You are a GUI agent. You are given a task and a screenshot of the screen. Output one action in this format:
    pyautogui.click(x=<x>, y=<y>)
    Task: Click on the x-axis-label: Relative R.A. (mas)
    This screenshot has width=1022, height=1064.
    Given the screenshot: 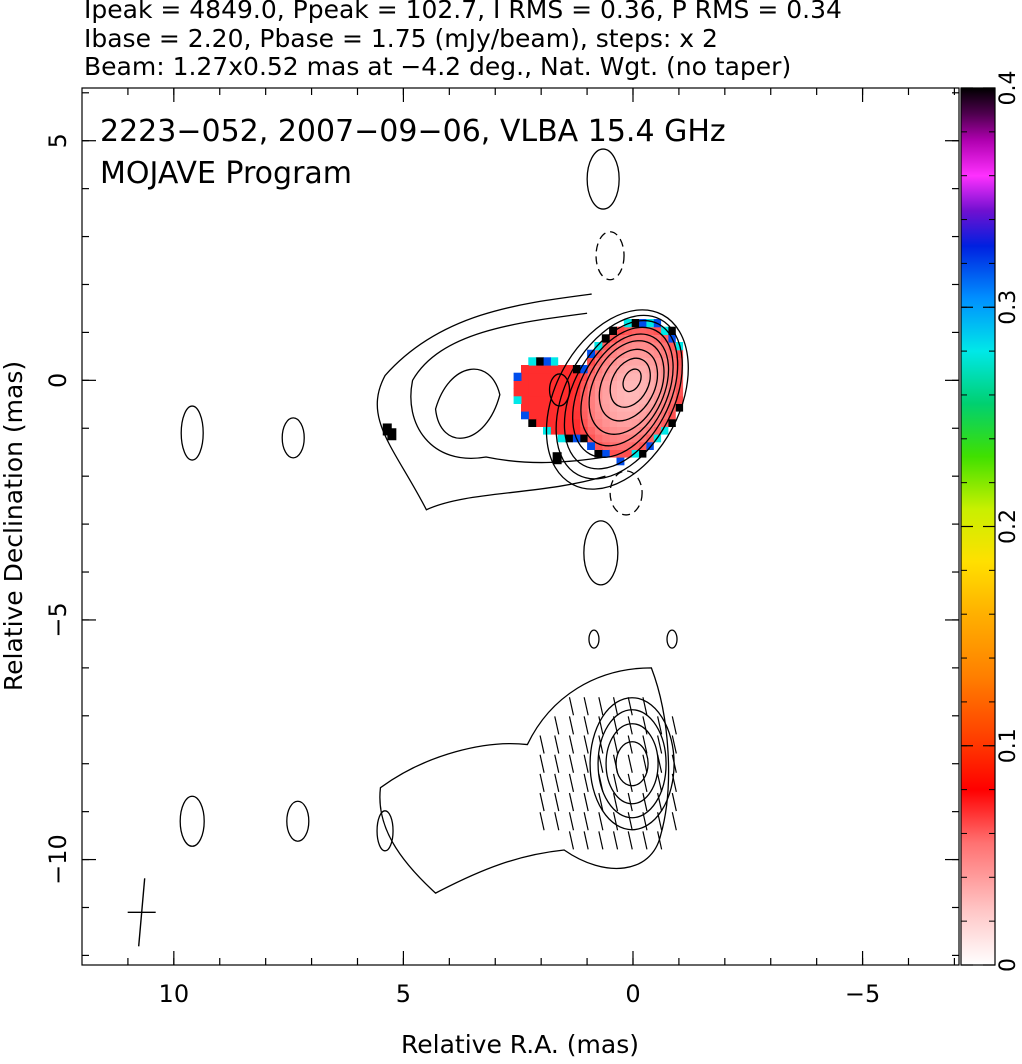 What is the action you would take?
    pyautogui.click(x=520, y=1044)
    